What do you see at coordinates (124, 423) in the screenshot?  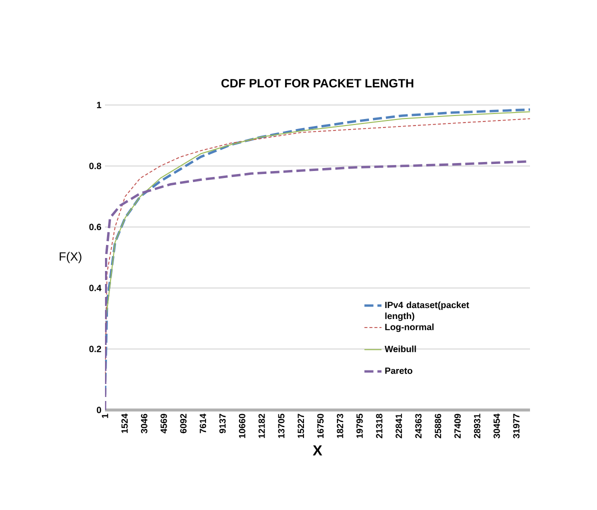 I see `x-tick-label: 1524` at bounding box center [124, 423].